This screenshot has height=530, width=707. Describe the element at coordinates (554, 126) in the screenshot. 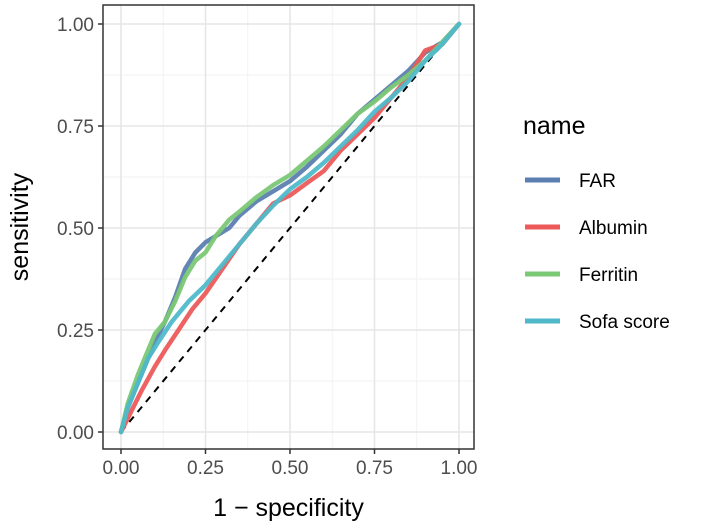

I see `legend-title: name` at that location.